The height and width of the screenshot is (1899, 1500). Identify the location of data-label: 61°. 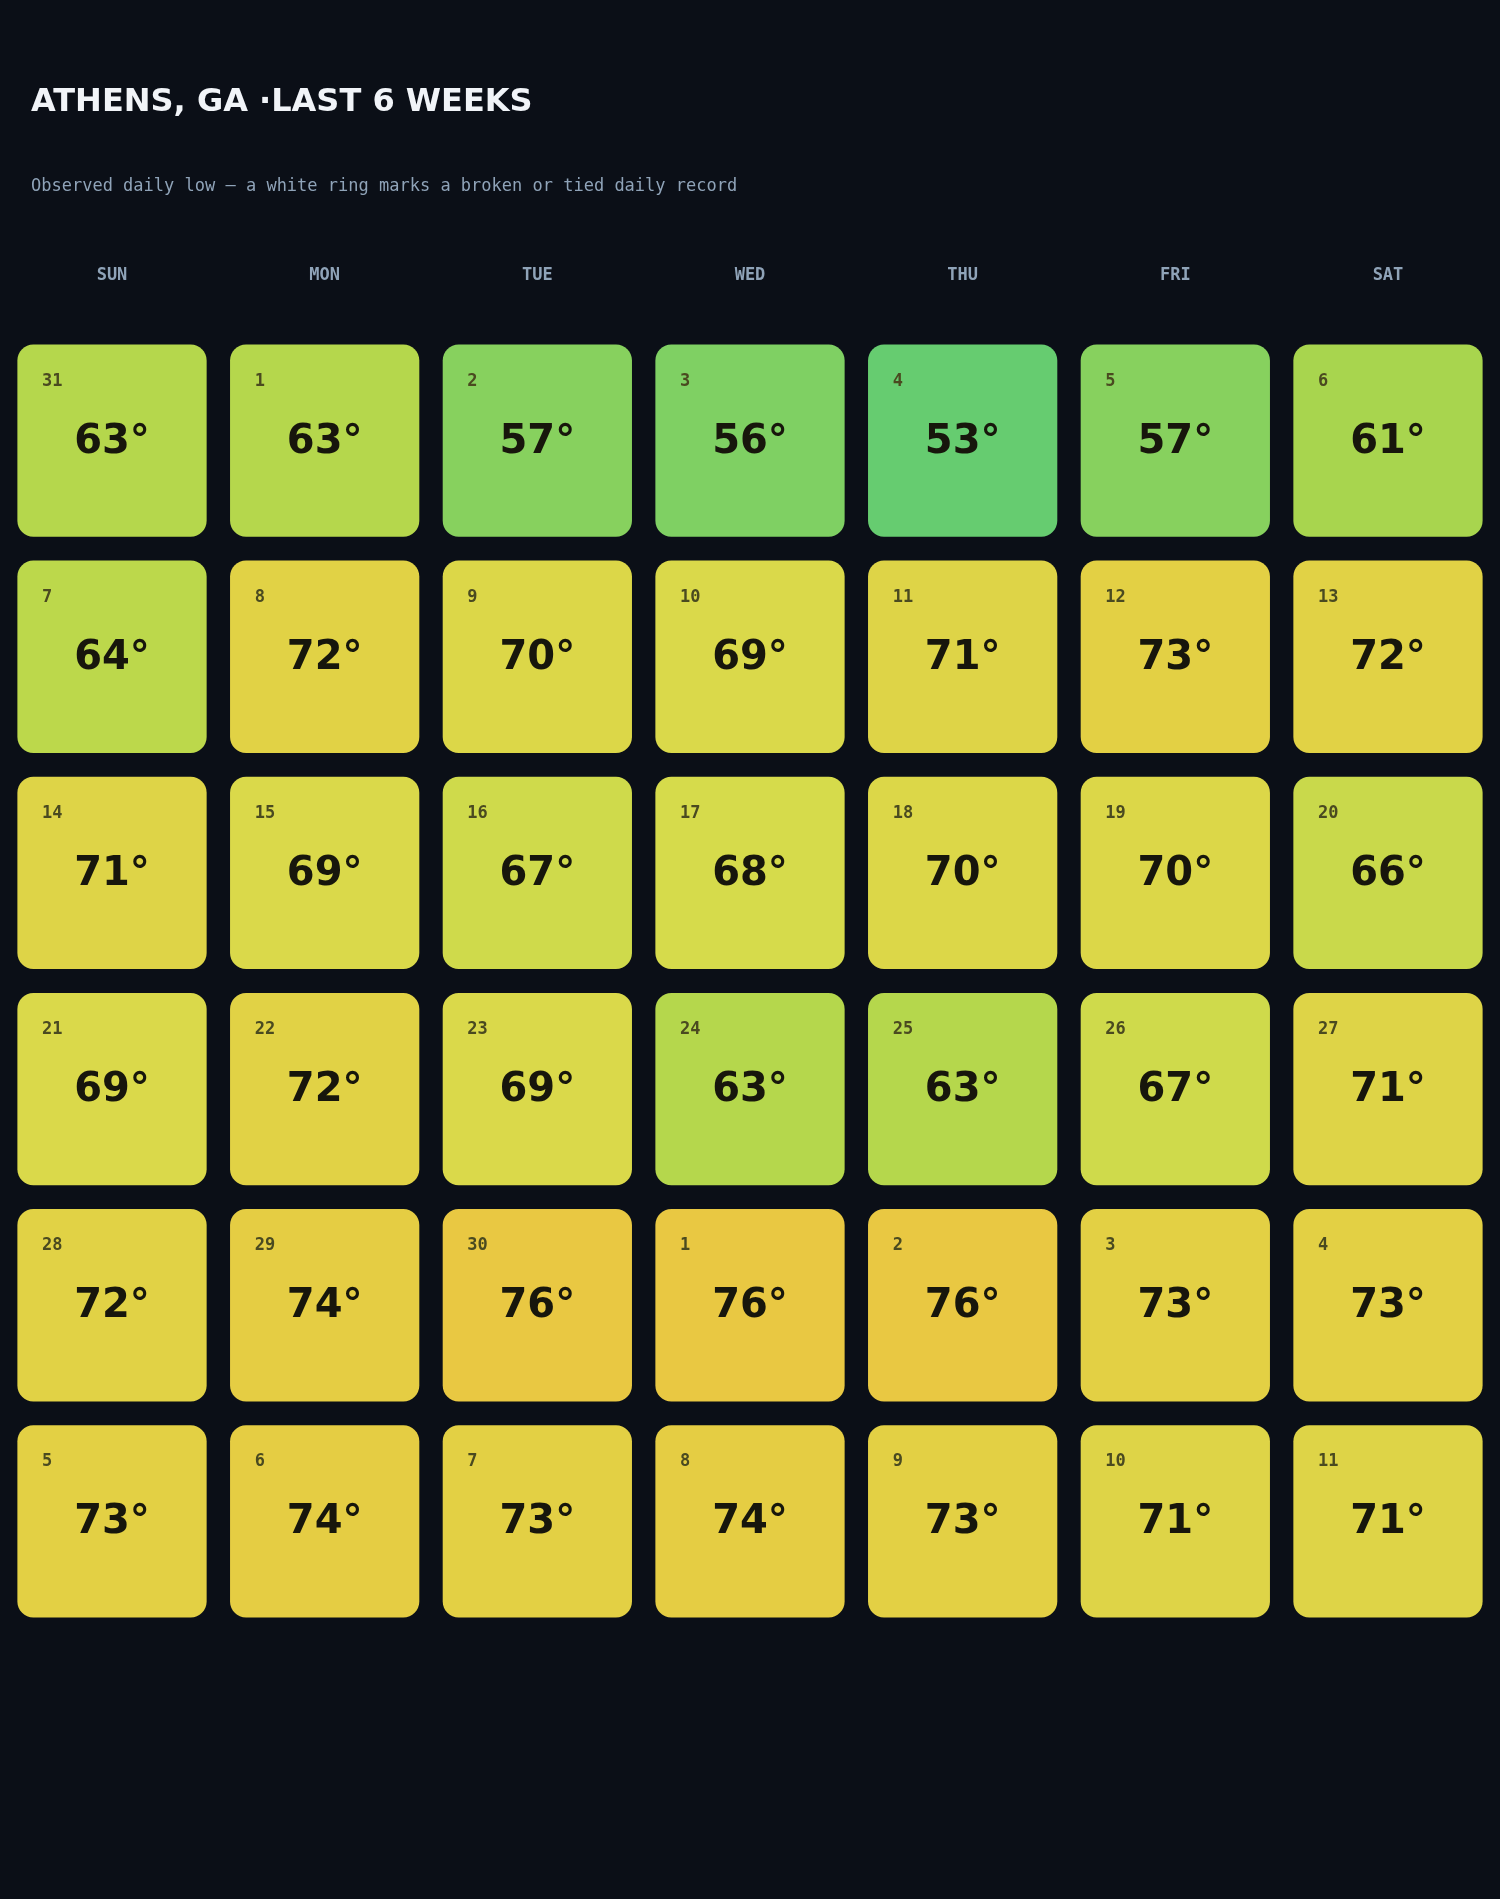
(1388, 438).